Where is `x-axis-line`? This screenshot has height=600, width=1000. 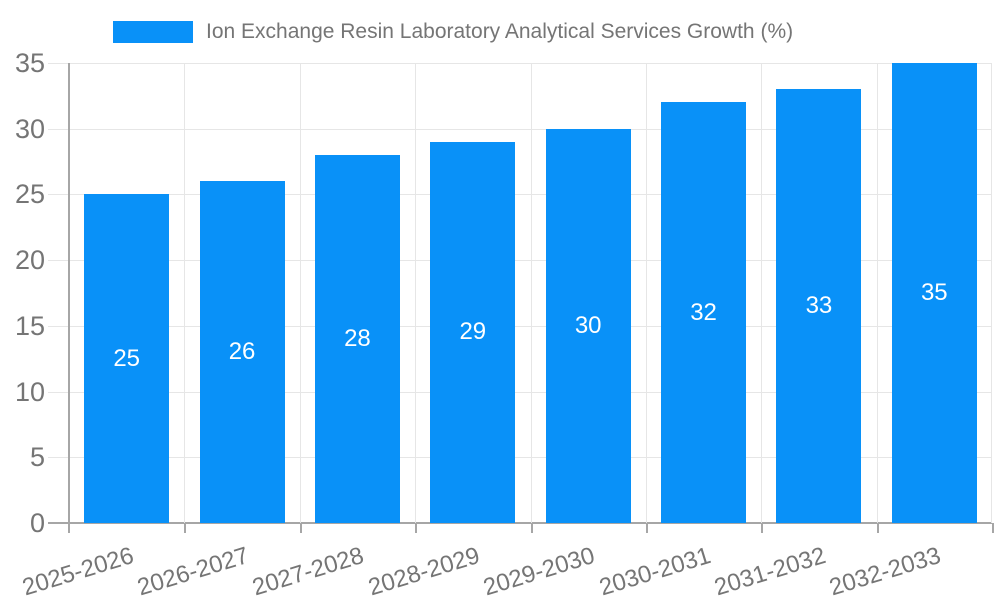
x-axis-line is located at coordinates (520, 523).